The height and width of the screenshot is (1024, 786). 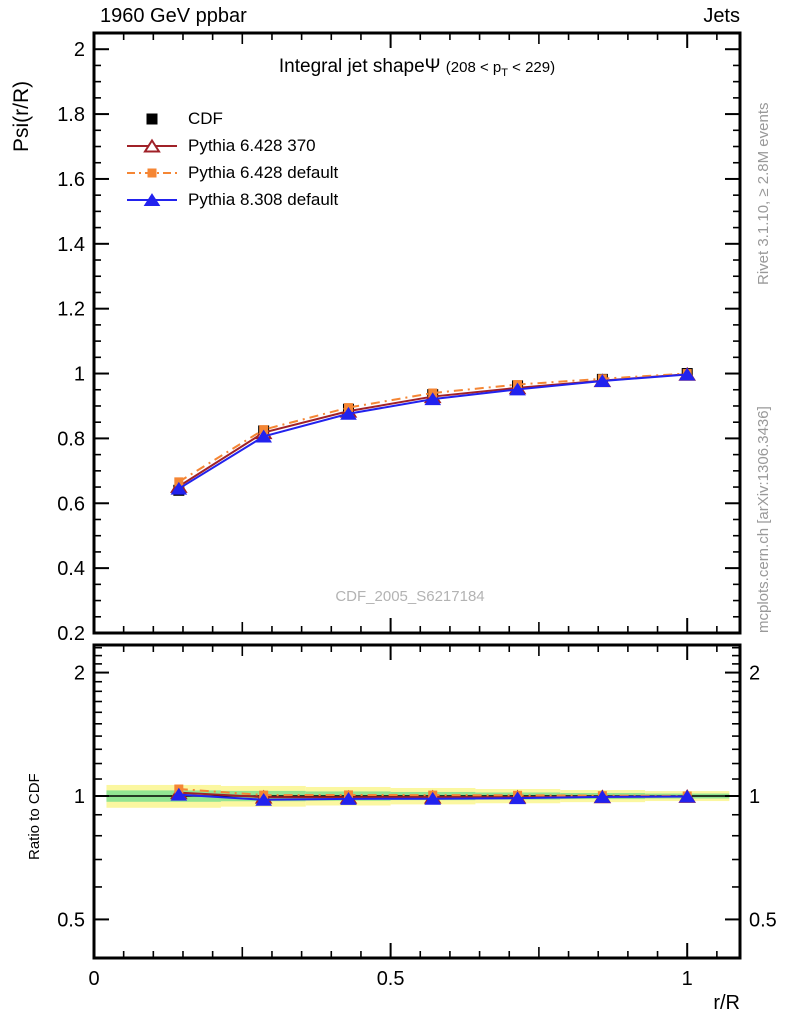 I want to click on pt-cut-label: (208 < pT < 229), so click(x=500, y=69).